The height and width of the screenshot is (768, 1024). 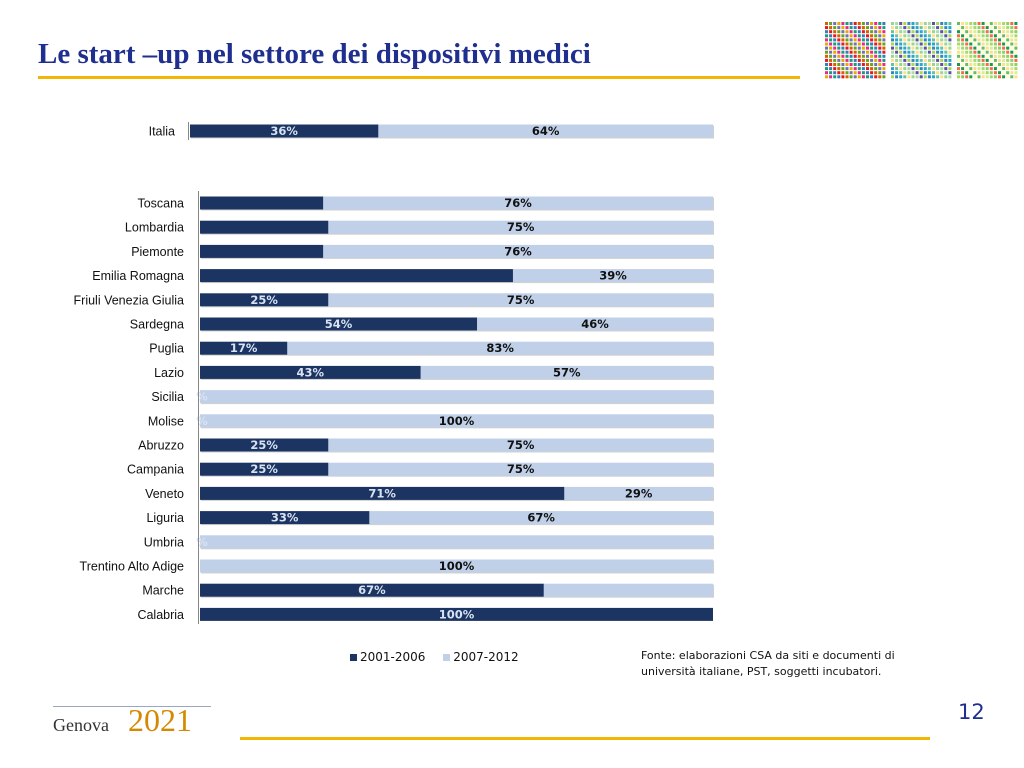 I want to click on bar-2001-2006-emilia-romagna, so click(x=356, y=276).